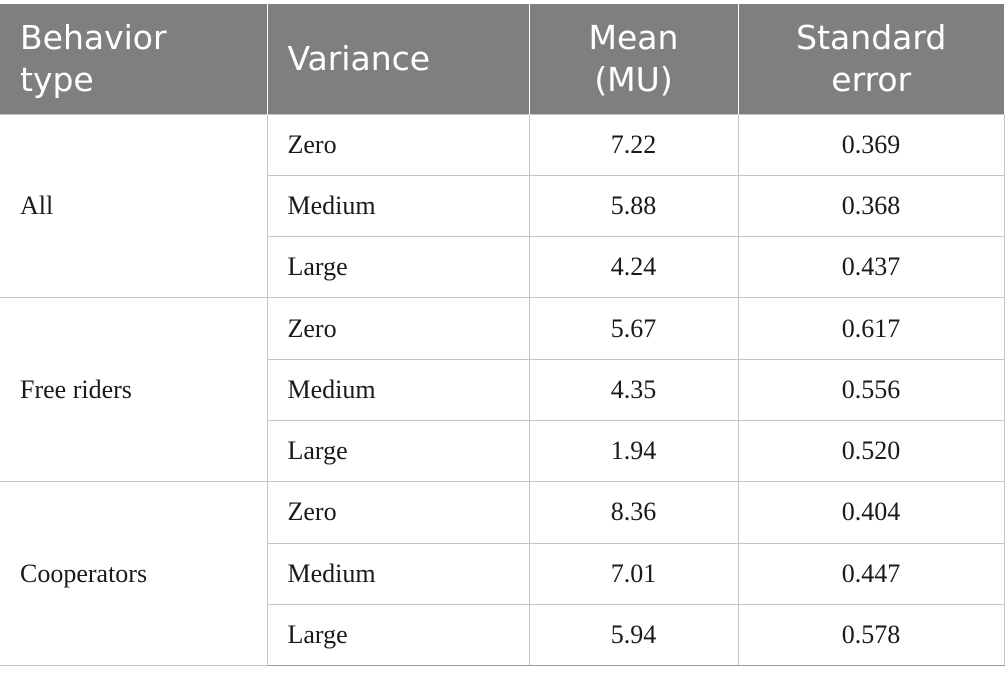 The height and width of the screenshot is (685, 1005). Describe the element at coordinates (633, 512) in the screenshot. I see `mean-cell: 8.36` at that location.